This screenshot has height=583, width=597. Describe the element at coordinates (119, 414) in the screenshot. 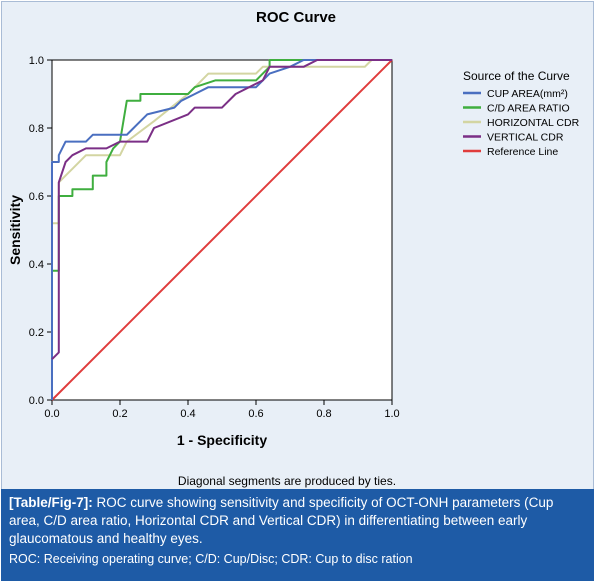

I see `x-tick-label: 0.2` at that location.